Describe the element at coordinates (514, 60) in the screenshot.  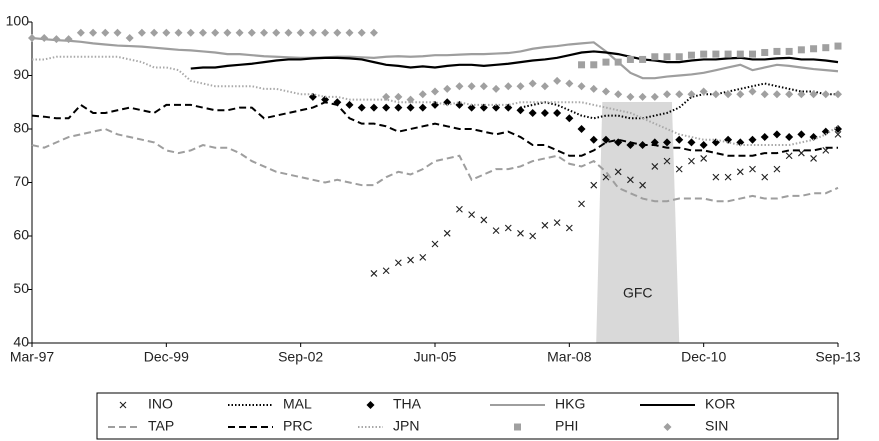
I see `series-line` at that location.